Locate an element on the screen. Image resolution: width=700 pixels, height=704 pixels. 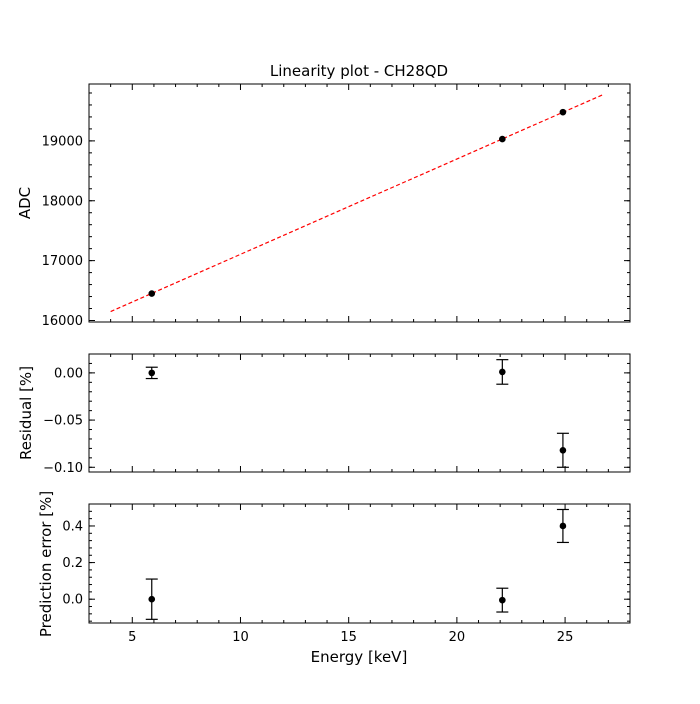
panel-residual: 0.00 −0.05 −0.10 is located at coordinates (337, 414).